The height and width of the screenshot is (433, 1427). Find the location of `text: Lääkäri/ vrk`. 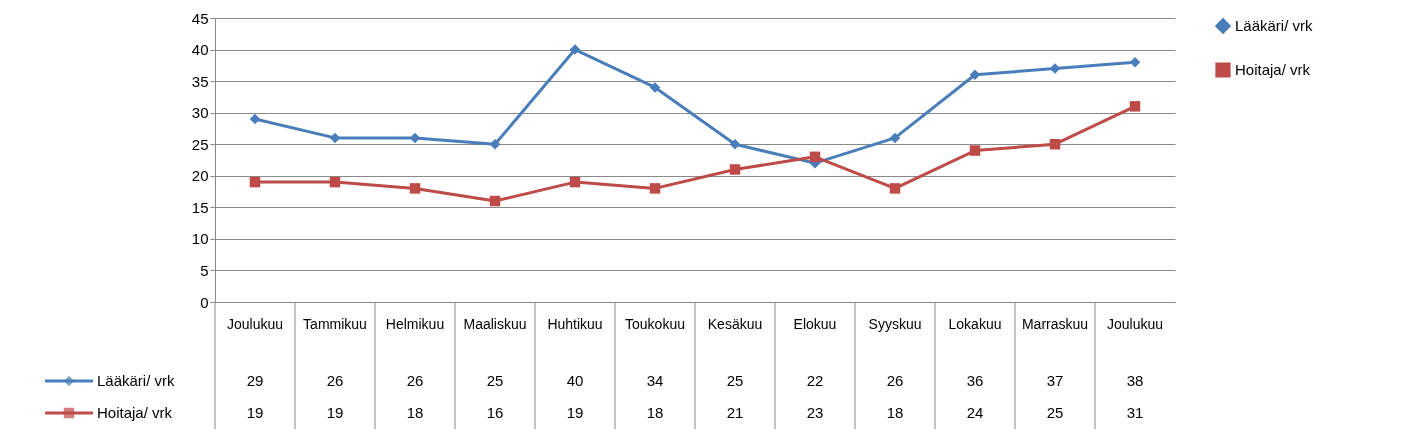

text: Lääkäri/ vrk is located at coordinates (136, 380).